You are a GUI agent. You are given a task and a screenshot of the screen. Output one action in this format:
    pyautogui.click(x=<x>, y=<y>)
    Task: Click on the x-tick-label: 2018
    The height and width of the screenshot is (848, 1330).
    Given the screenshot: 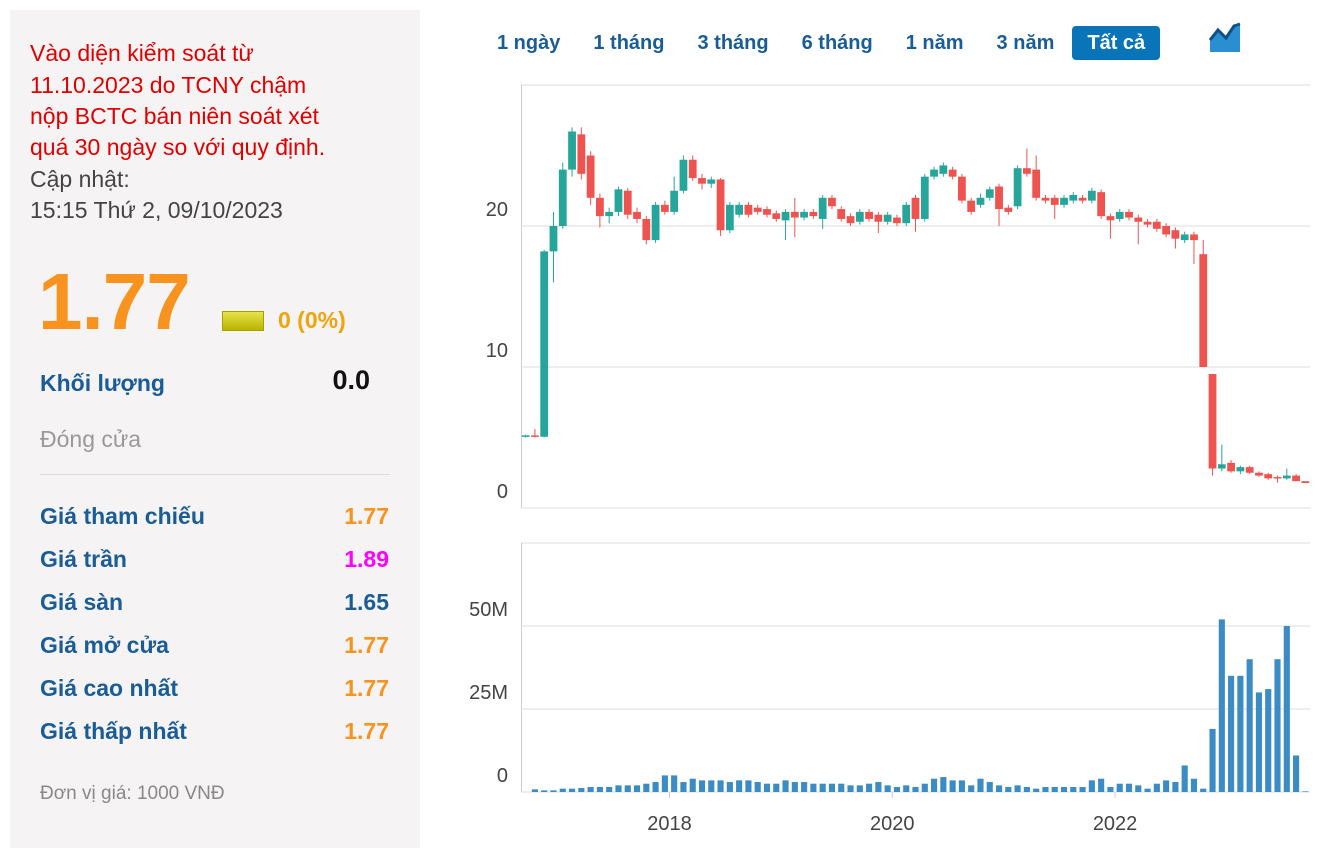 What is the action you would take?
    pyautogui.click(x=669, y=824)
    